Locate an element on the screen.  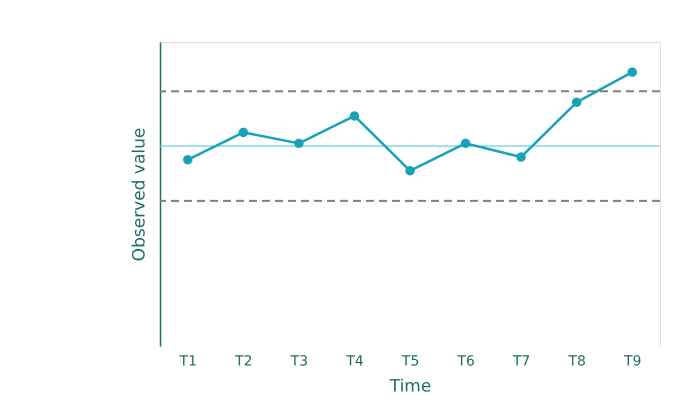
x-axis-title: Time is located at coordinates (410, 386).